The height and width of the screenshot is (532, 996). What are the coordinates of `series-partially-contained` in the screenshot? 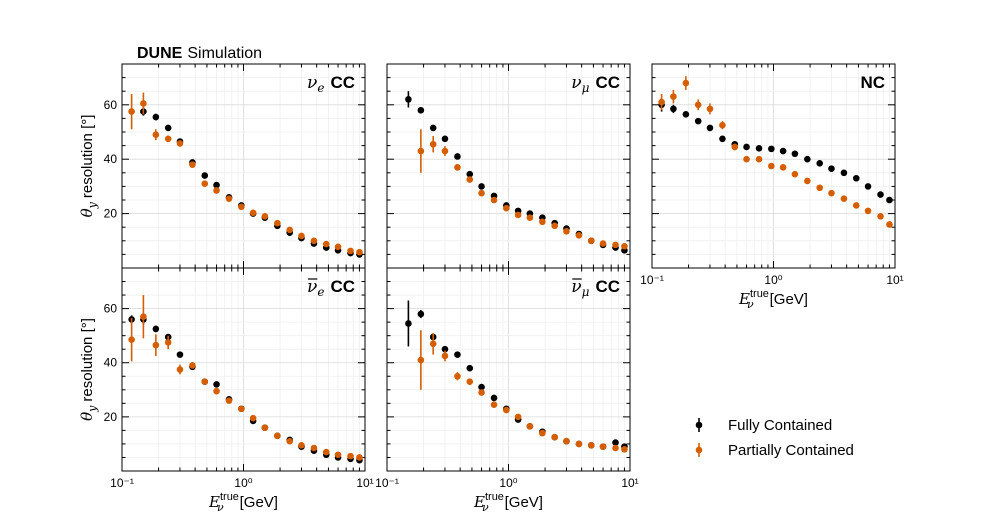 It's located at (775, 152).